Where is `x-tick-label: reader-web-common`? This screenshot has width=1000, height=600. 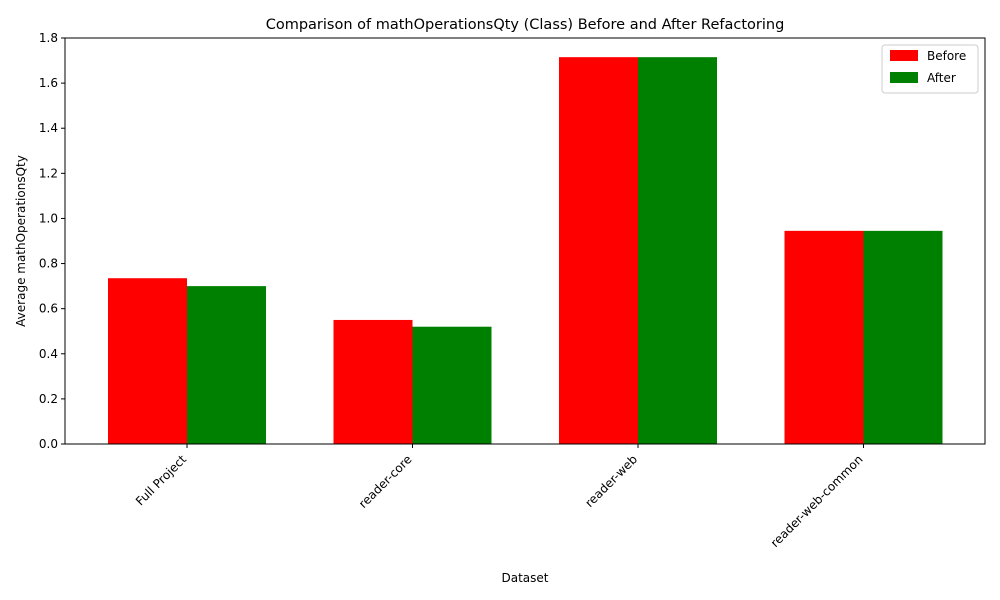 x-tick-label: reader-web-common is located at coordinates (817, 501).